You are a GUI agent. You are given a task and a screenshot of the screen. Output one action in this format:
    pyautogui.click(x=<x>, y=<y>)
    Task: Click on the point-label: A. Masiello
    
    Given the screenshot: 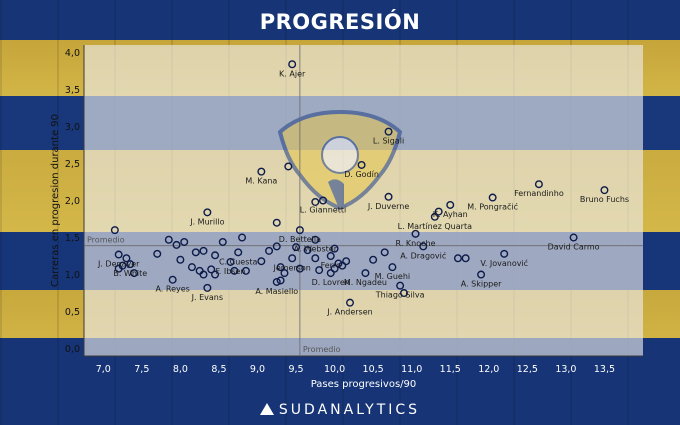 What is the action you would take?
    pyautogui.click(x=276, y=291)
    